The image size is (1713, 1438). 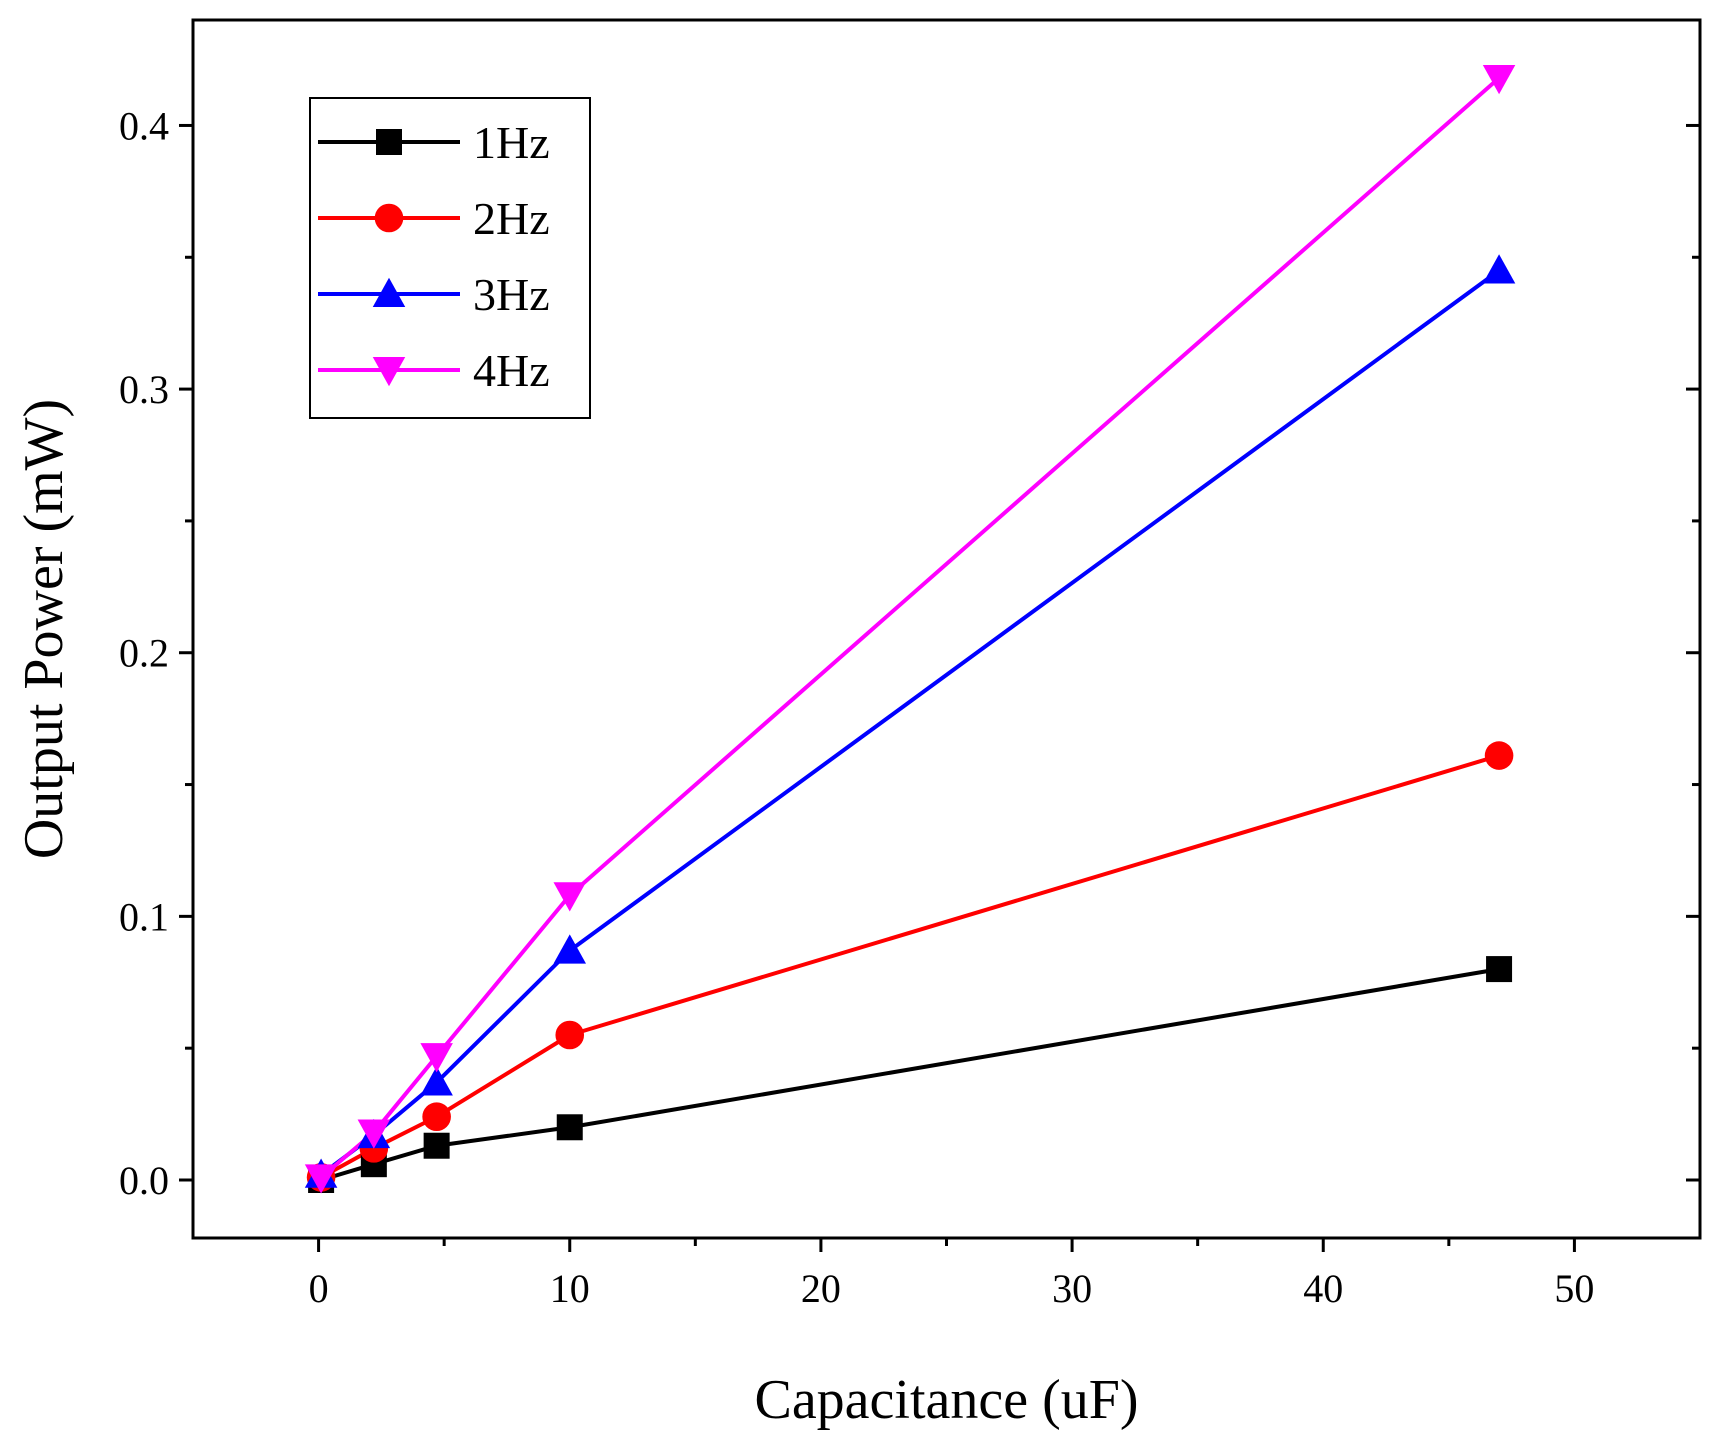 What do you see at coordinates (144, 1180) in the screenshot?
I see `y-tick-label: 0.0` at bounding box center [144, 1180].